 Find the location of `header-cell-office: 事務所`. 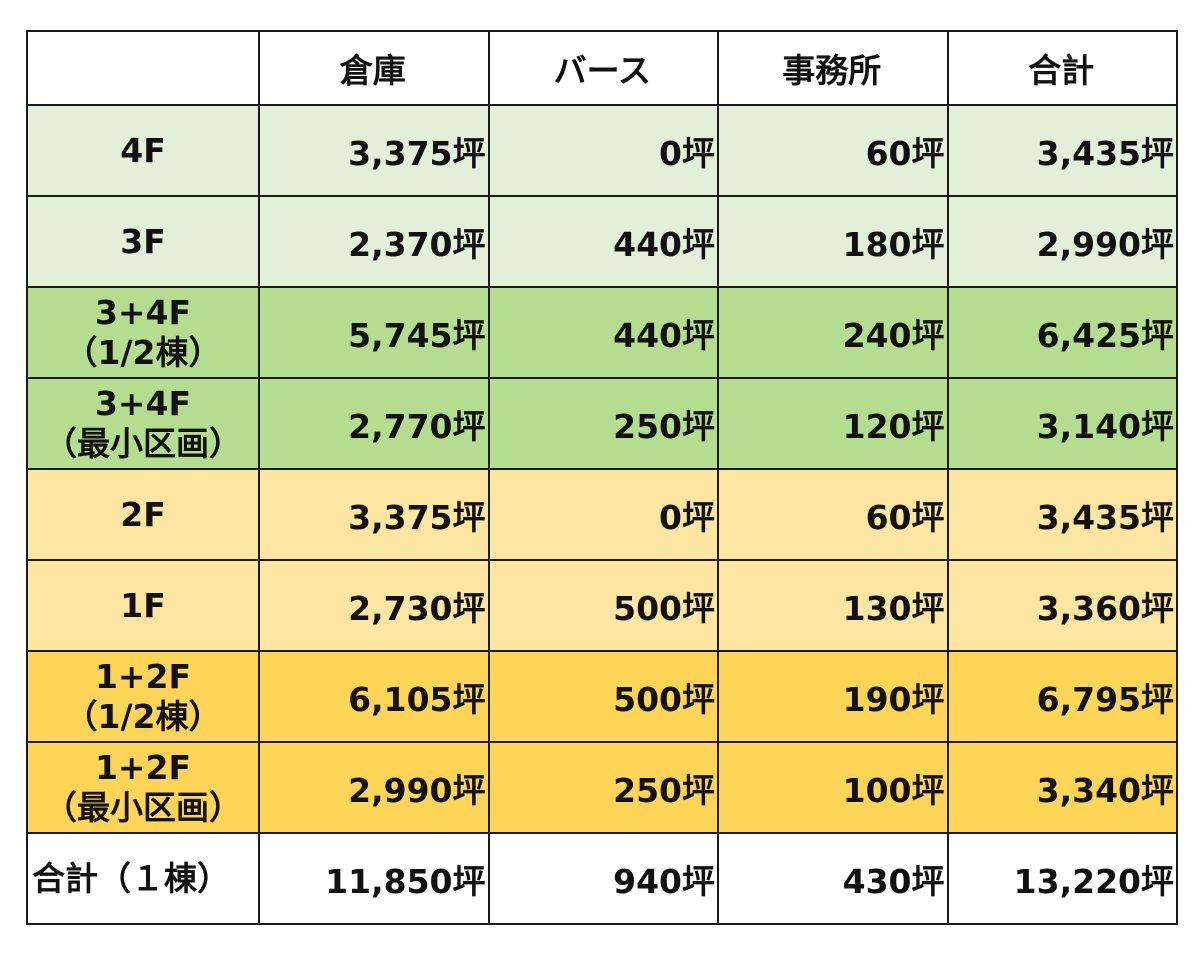

header-cell-office: 事務所 is located at coordinates (833, 68).